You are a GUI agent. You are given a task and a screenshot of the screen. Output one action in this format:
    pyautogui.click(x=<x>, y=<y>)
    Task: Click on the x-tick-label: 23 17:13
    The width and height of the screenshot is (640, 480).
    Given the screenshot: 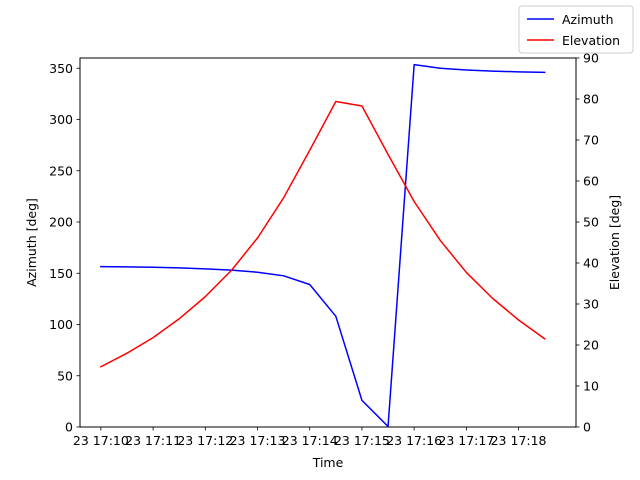 What is the action you would take?
    pyautogui.click(x=258, y=440)
    